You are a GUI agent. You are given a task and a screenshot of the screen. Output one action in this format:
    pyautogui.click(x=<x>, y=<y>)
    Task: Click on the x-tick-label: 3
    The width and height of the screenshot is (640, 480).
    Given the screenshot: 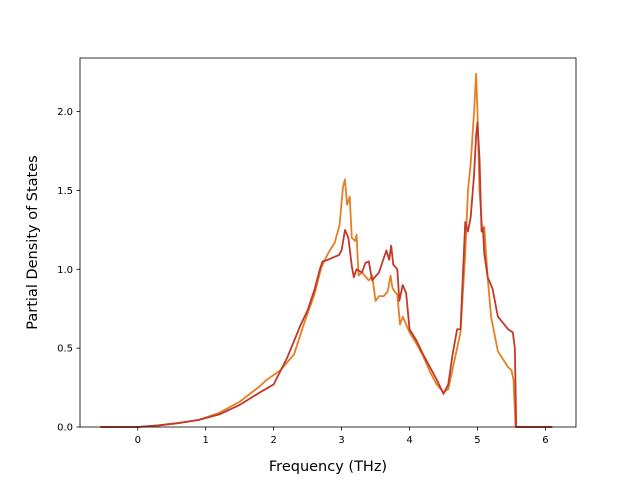 What is the action you would take?
    pyautogui.click(x=341, y=440)
    